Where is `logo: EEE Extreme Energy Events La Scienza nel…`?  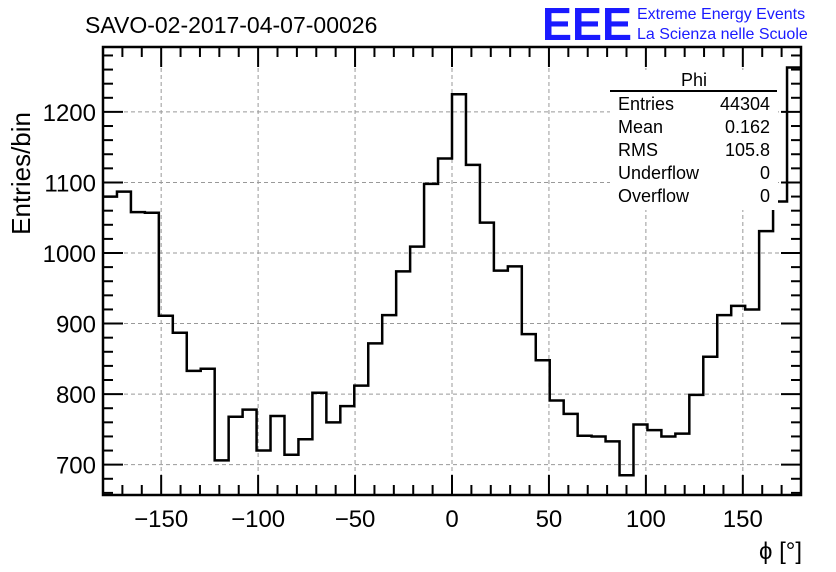
logo: EEE Extreme Energy Events La Scienza nel… is located at coordinates (675, 25).